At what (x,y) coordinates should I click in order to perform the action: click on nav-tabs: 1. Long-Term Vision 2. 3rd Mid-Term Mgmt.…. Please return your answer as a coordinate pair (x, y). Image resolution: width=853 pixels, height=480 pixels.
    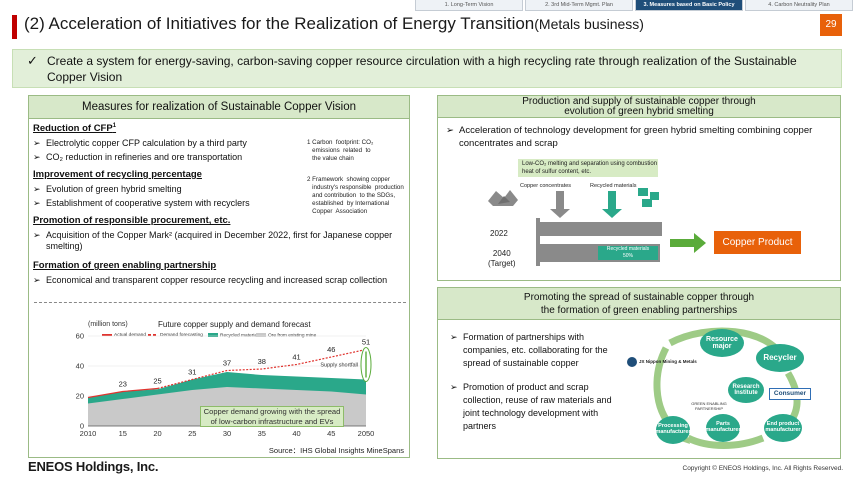
    Looking at the image, I should click on (633, 5).